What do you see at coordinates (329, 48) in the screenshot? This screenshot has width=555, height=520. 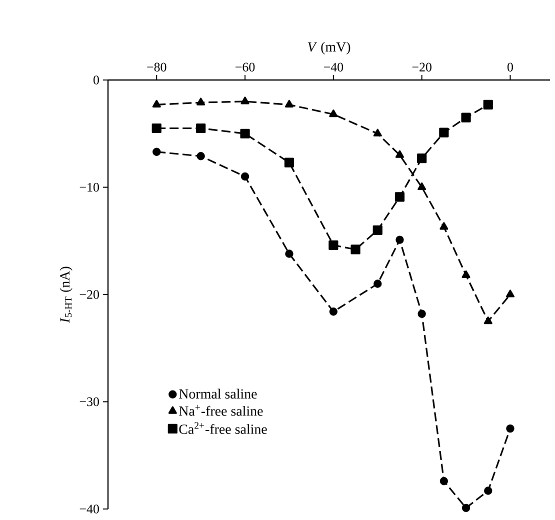 I see `x-axis-title: V (mV)` at bounding box center [329, 48].